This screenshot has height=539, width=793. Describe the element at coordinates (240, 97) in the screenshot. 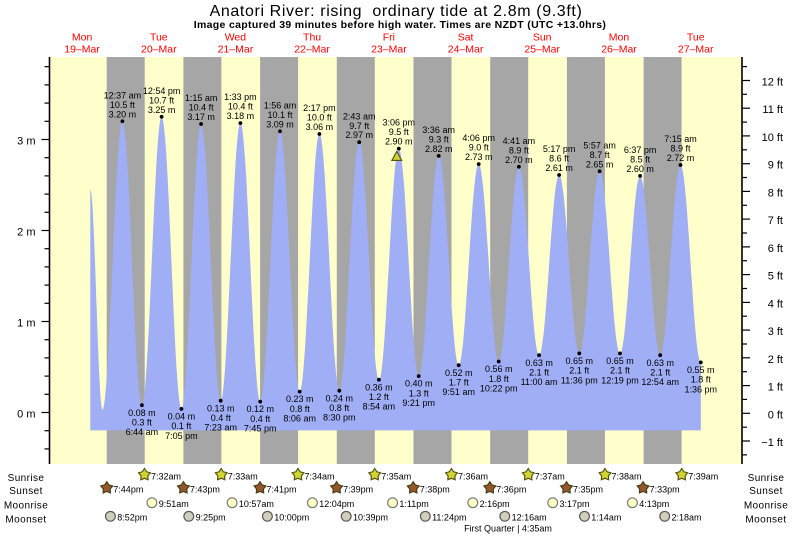

I see `svg-text: 1:33 pm` at that location.